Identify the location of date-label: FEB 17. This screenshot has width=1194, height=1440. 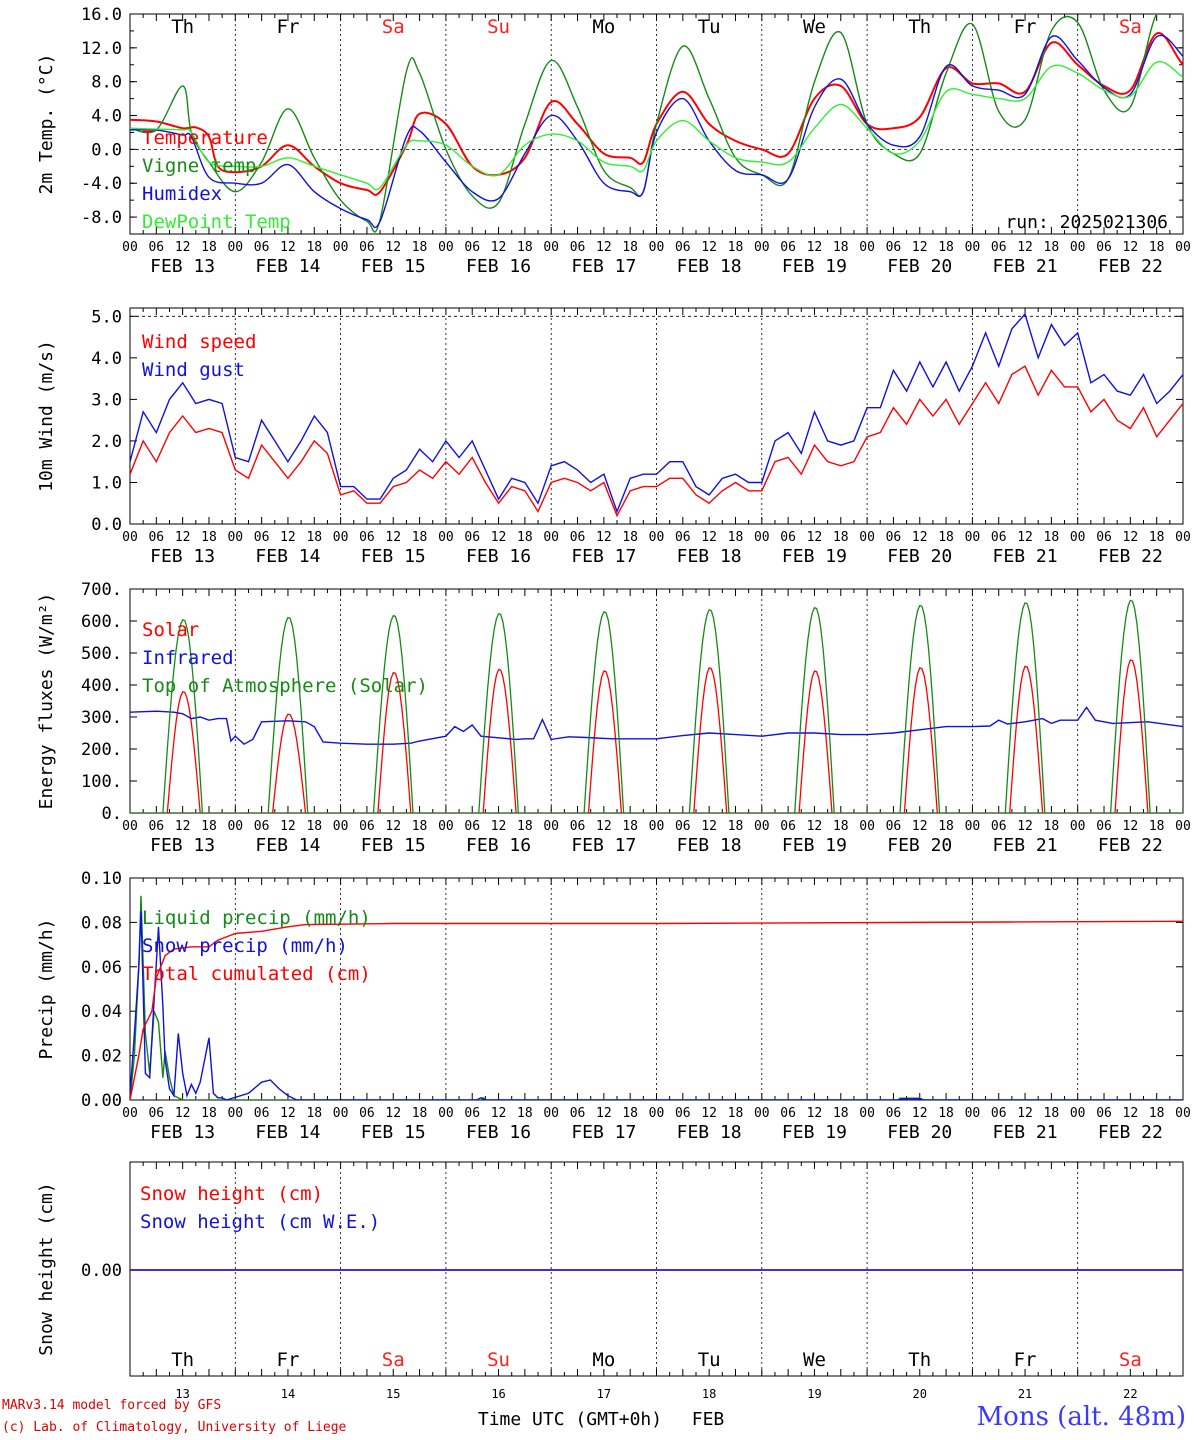
(603, 1132).